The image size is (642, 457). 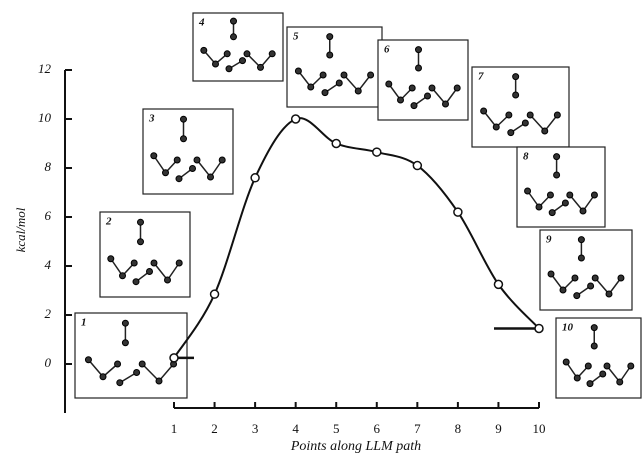 What do you see at coordinates (151, 119) in the screenshot?
I see `inset-label: 3` at bounding box center [151, 119].